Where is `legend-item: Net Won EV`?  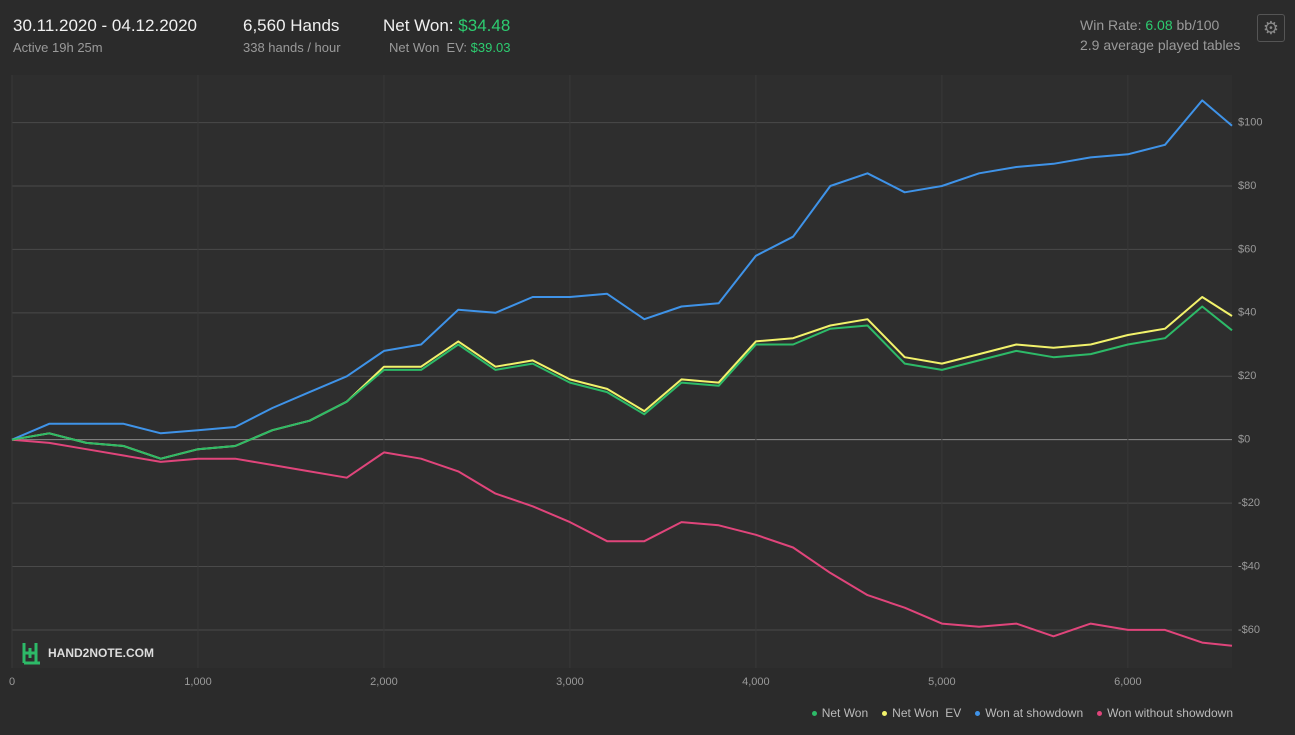 legend-item: Net Won EV is located at coordinates (921, 713).